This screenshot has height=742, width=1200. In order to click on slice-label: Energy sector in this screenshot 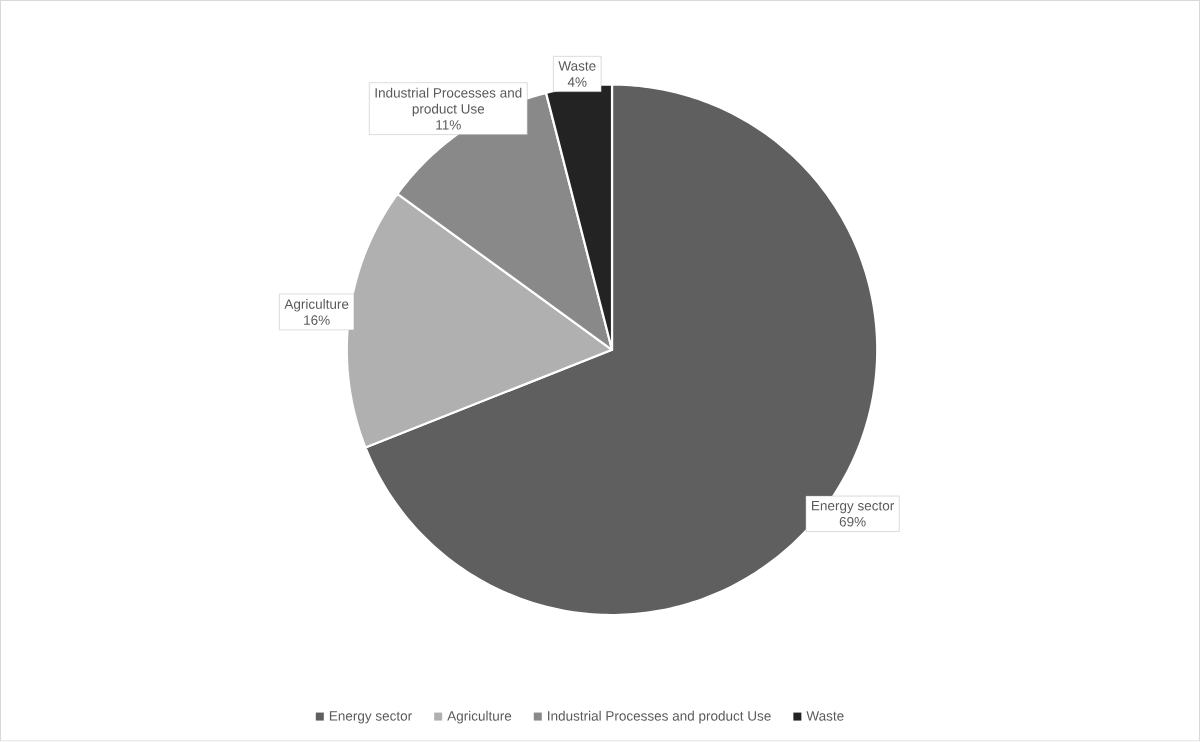, I will do `click(853, 507)`.